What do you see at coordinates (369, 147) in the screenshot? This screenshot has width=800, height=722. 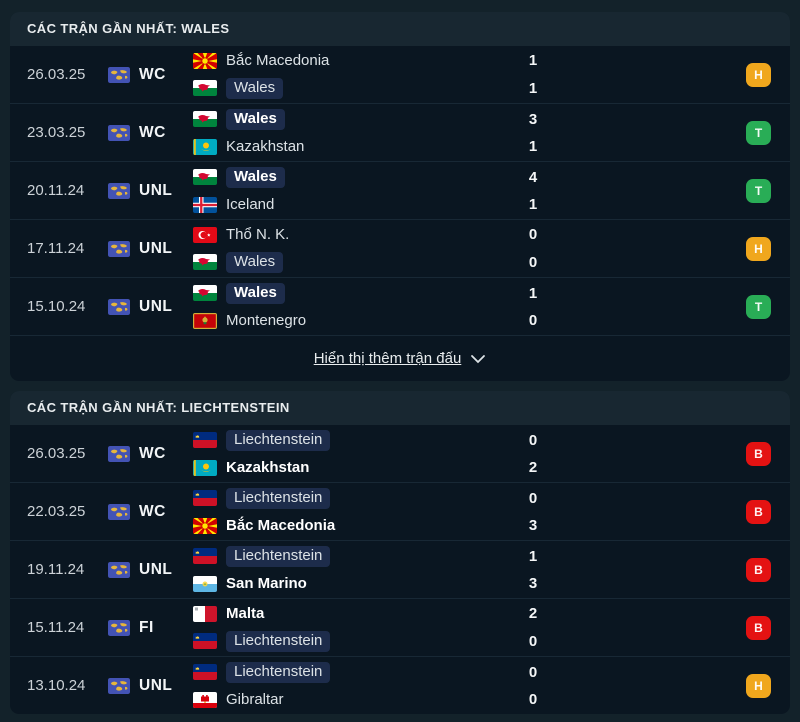 I see `away-team-line: Kazakhstan 1` at bounding box center [369, 147].